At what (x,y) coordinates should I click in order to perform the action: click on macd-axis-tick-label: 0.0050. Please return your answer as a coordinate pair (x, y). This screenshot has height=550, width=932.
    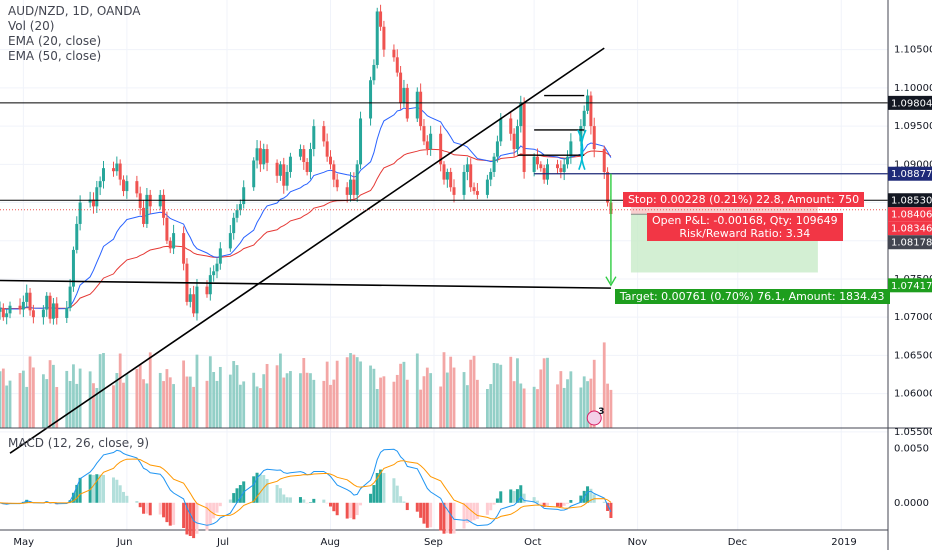
    Looking at the image, I should click on (911, 448).